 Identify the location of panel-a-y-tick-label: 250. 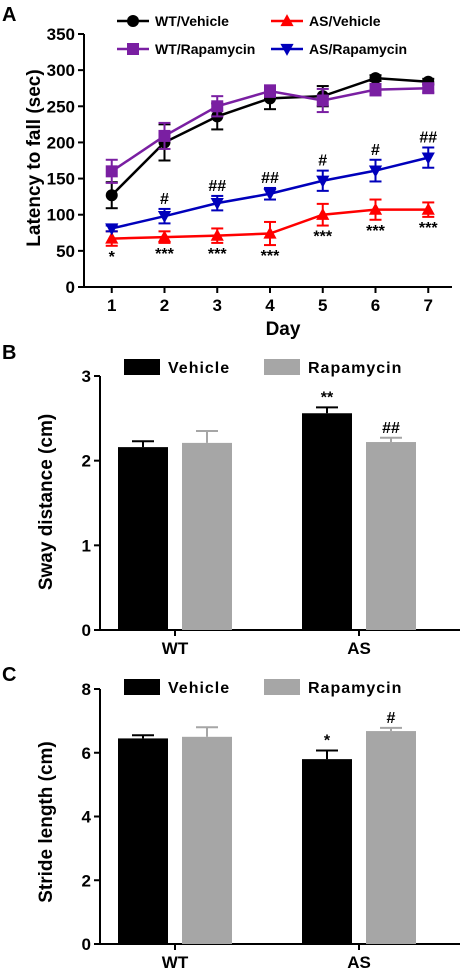
(61, 106).